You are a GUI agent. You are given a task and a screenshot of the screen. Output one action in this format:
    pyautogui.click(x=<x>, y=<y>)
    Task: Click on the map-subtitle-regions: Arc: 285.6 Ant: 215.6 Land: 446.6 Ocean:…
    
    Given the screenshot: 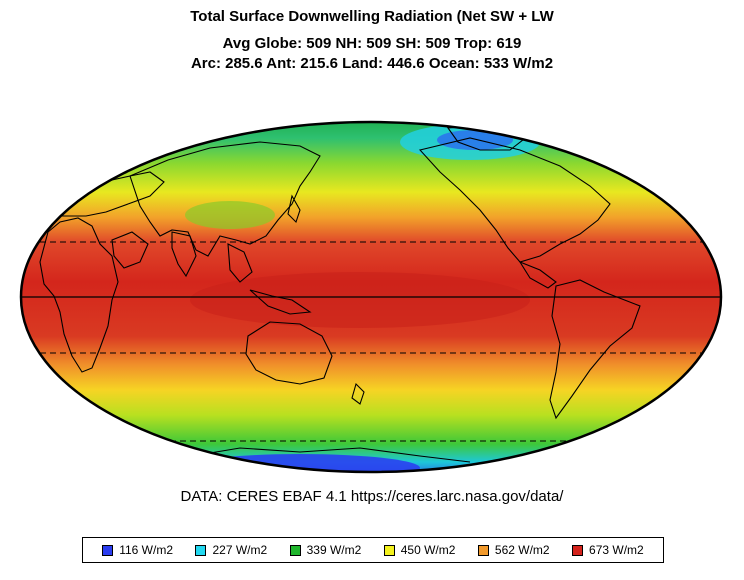 What is the action you would take?
    pyautogui.click(x=372, y=63)
    